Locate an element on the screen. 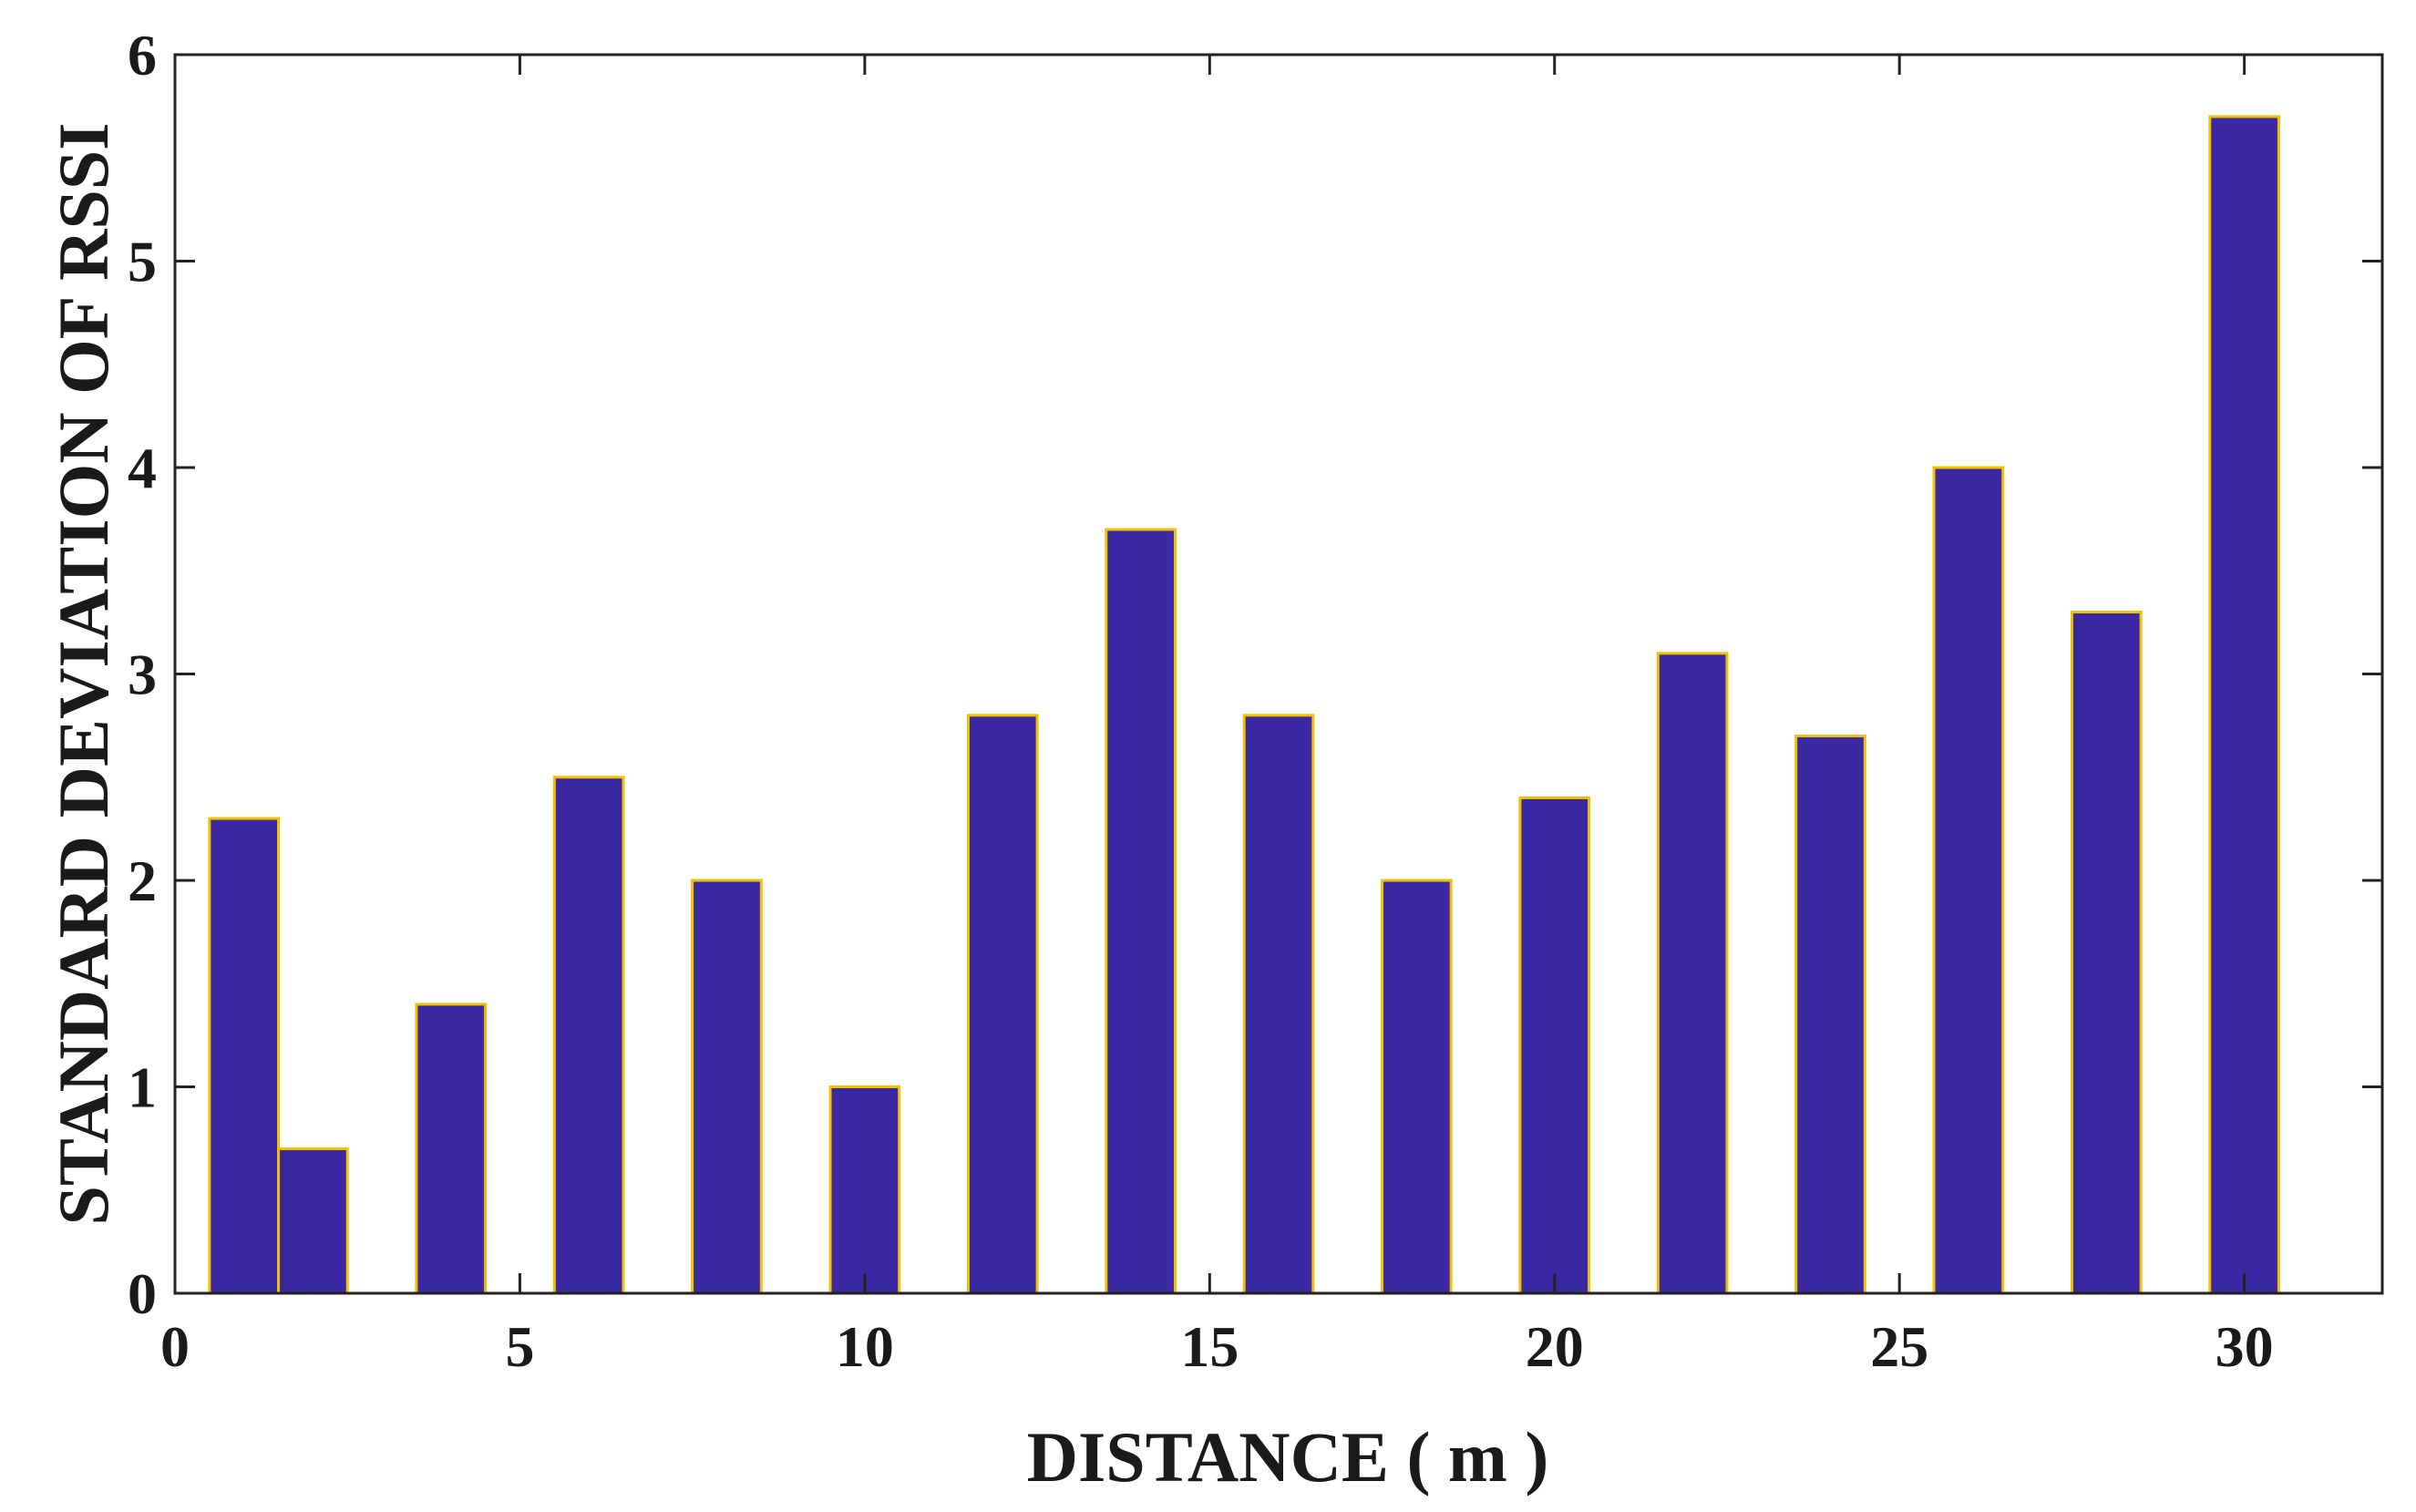 The height and width of the screenshot is (1512, 2416). y-tick-label-5: 5 is located at coordinates (142, 262).